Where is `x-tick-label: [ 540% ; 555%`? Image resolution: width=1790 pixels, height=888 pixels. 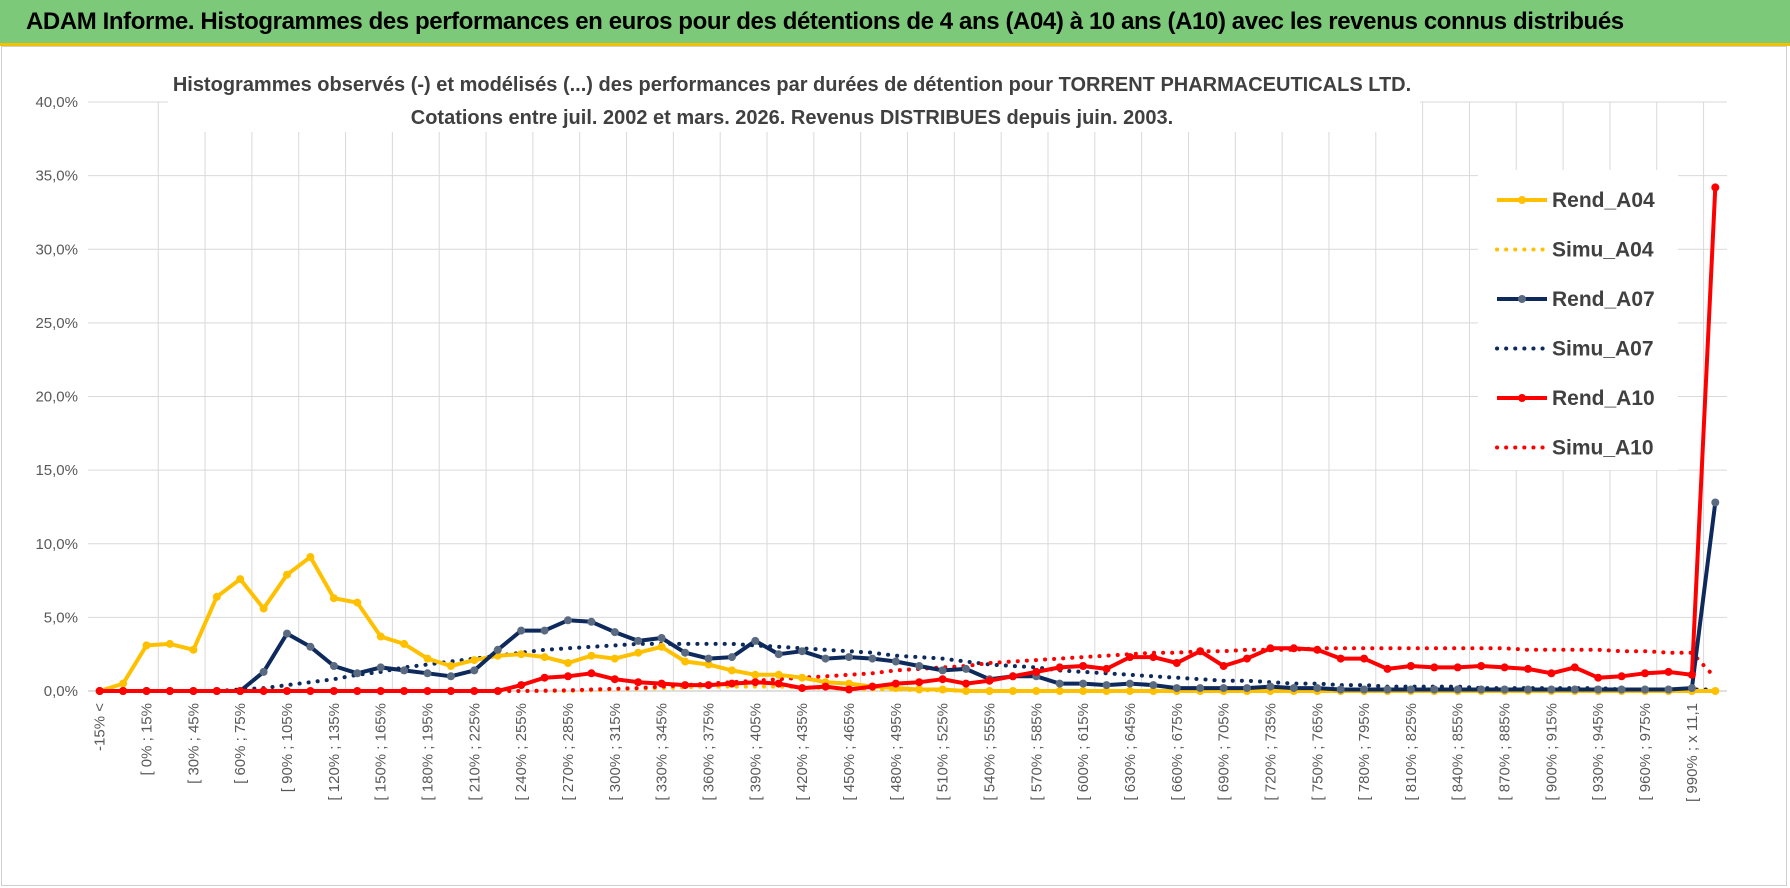
x-tick-label: [ 540% ; 555% is located at coordinates (989, 752).